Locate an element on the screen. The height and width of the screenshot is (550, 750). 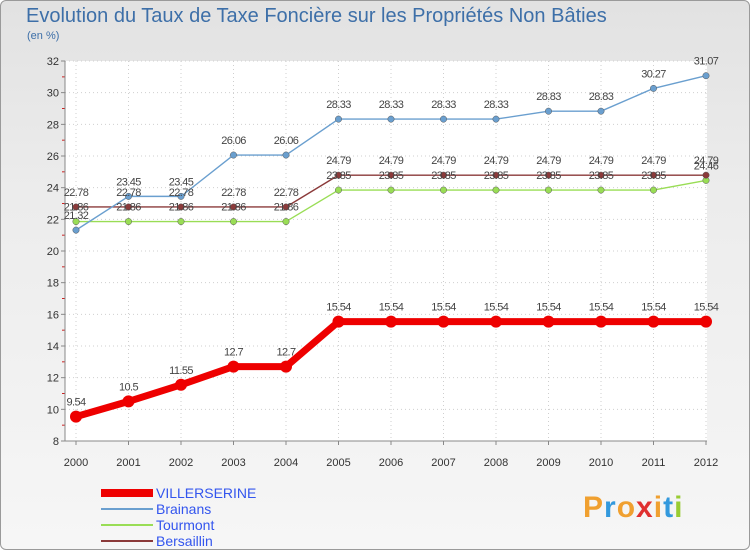
x-tick-label: 2005 is located at coordinates (338, 463).